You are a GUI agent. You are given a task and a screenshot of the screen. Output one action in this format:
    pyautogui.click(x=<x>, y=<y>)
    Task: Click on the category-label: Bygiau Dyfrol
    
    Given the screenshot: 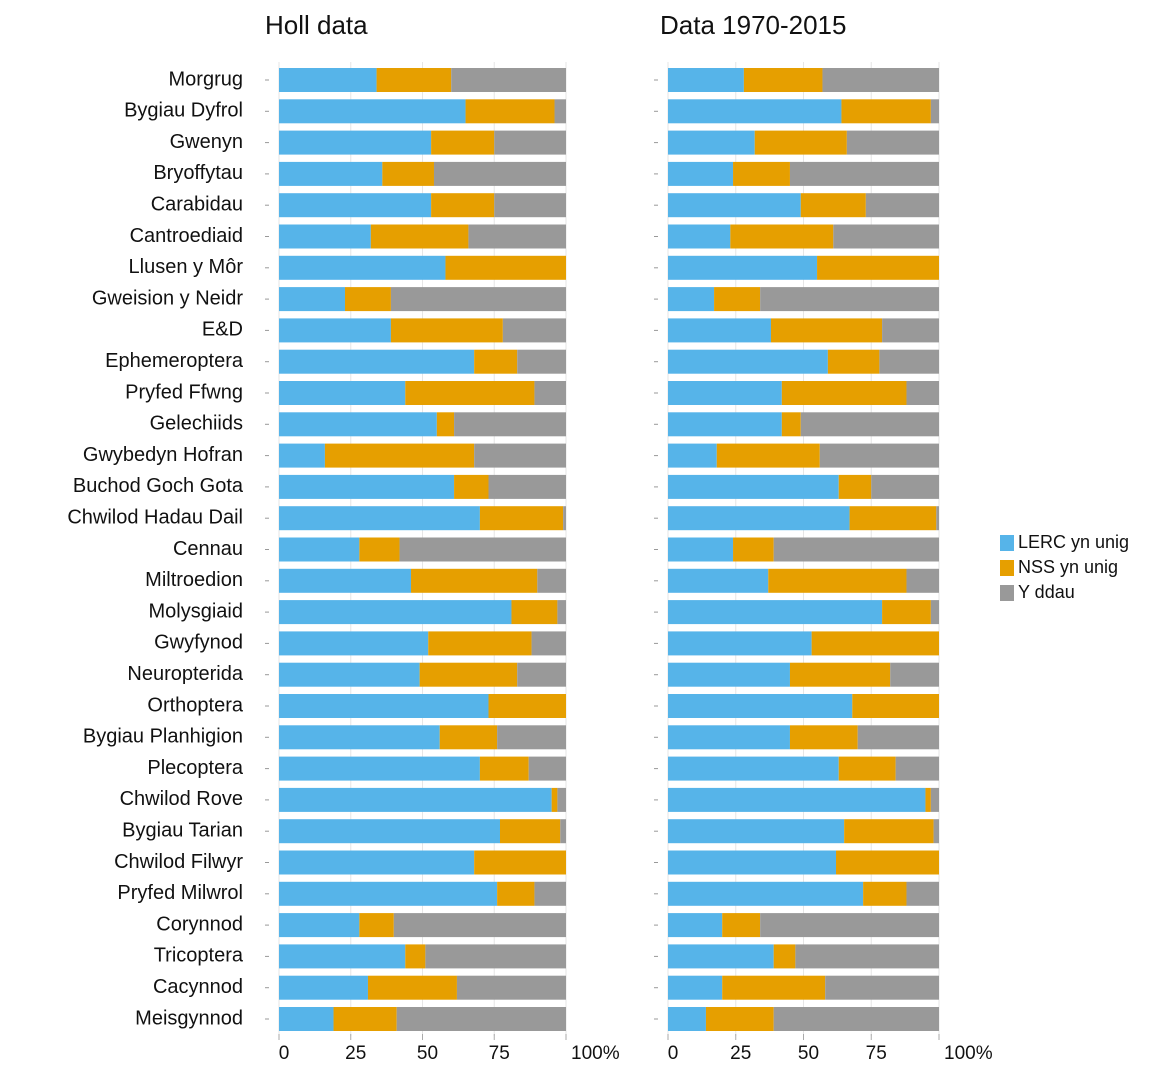 What is the action you would take?
    pyautogui.click(x=183, y=111)
    